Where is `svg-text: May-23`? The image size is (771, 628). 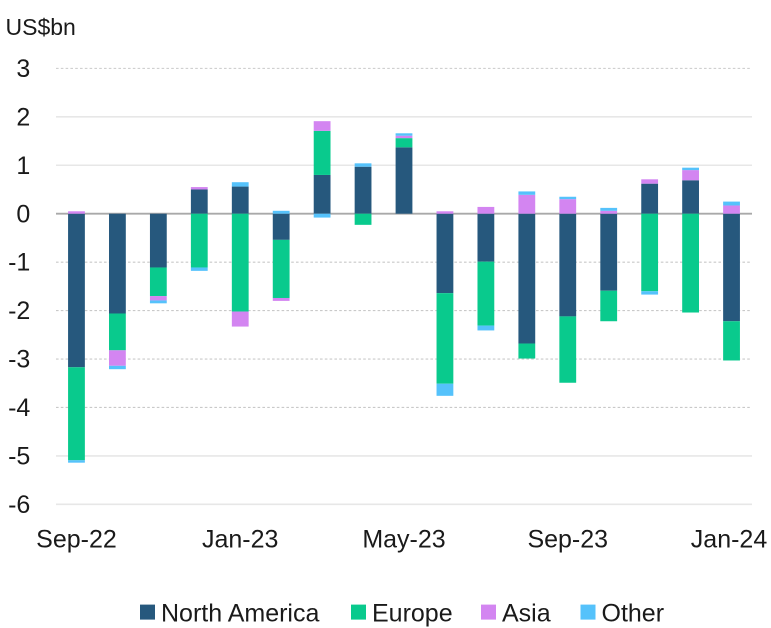 svg-text: May-23 is located at coordinates (403, 539).